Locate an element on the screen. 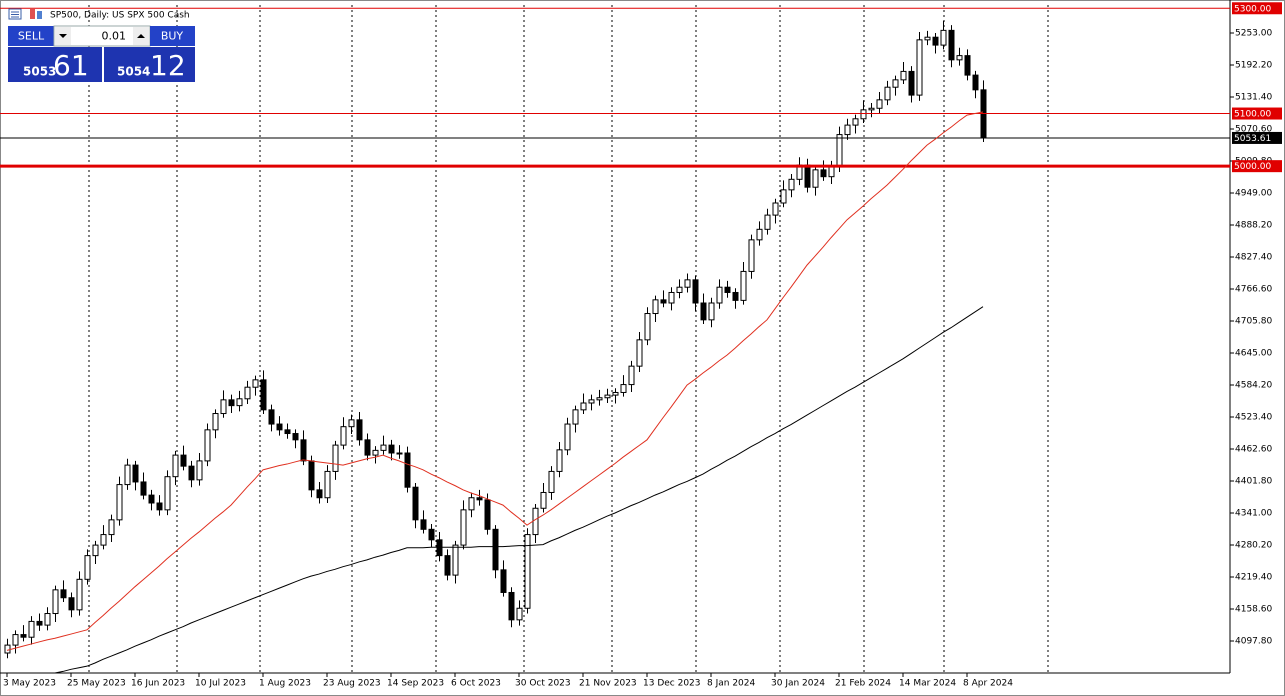 Image resolution: width=1285 pixels, height=696 pixels. x-tick-label: 8 Apr 2024 is located at coordinates (988, 684).